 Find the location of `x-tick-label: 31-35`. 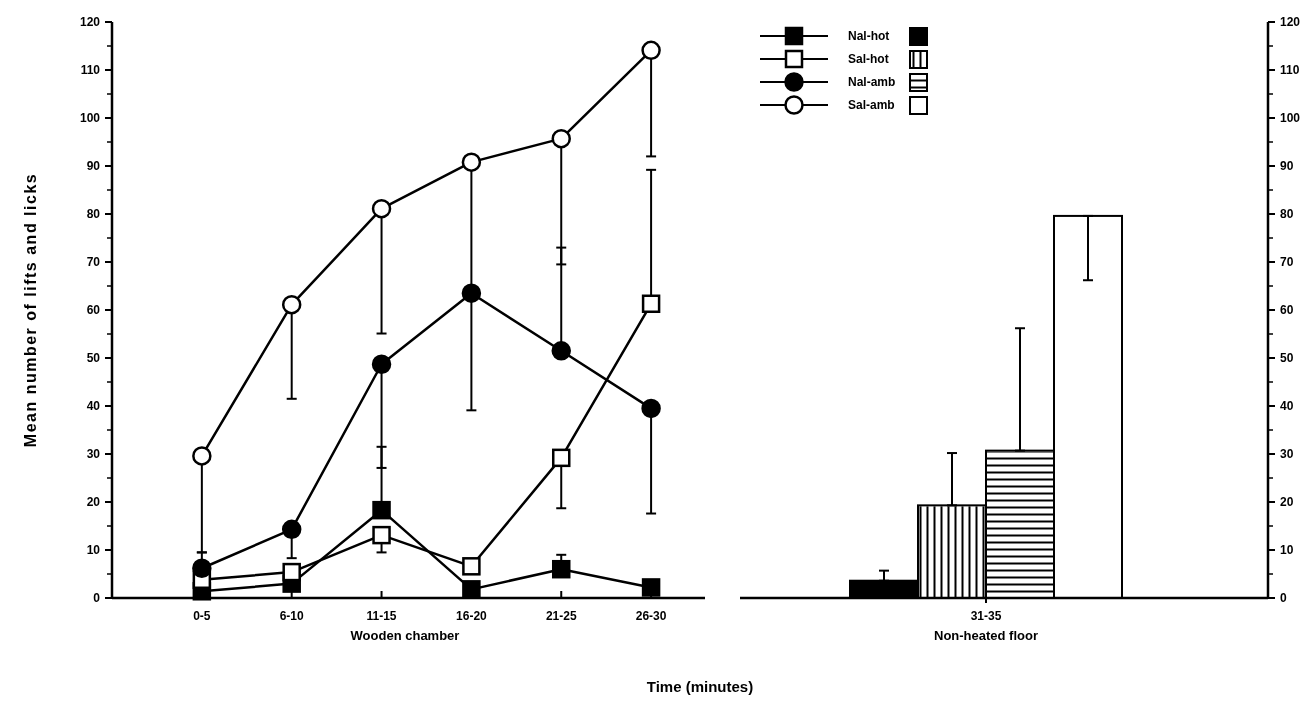

x-tick-label: 31-35 is located at coordinates (986, 616).